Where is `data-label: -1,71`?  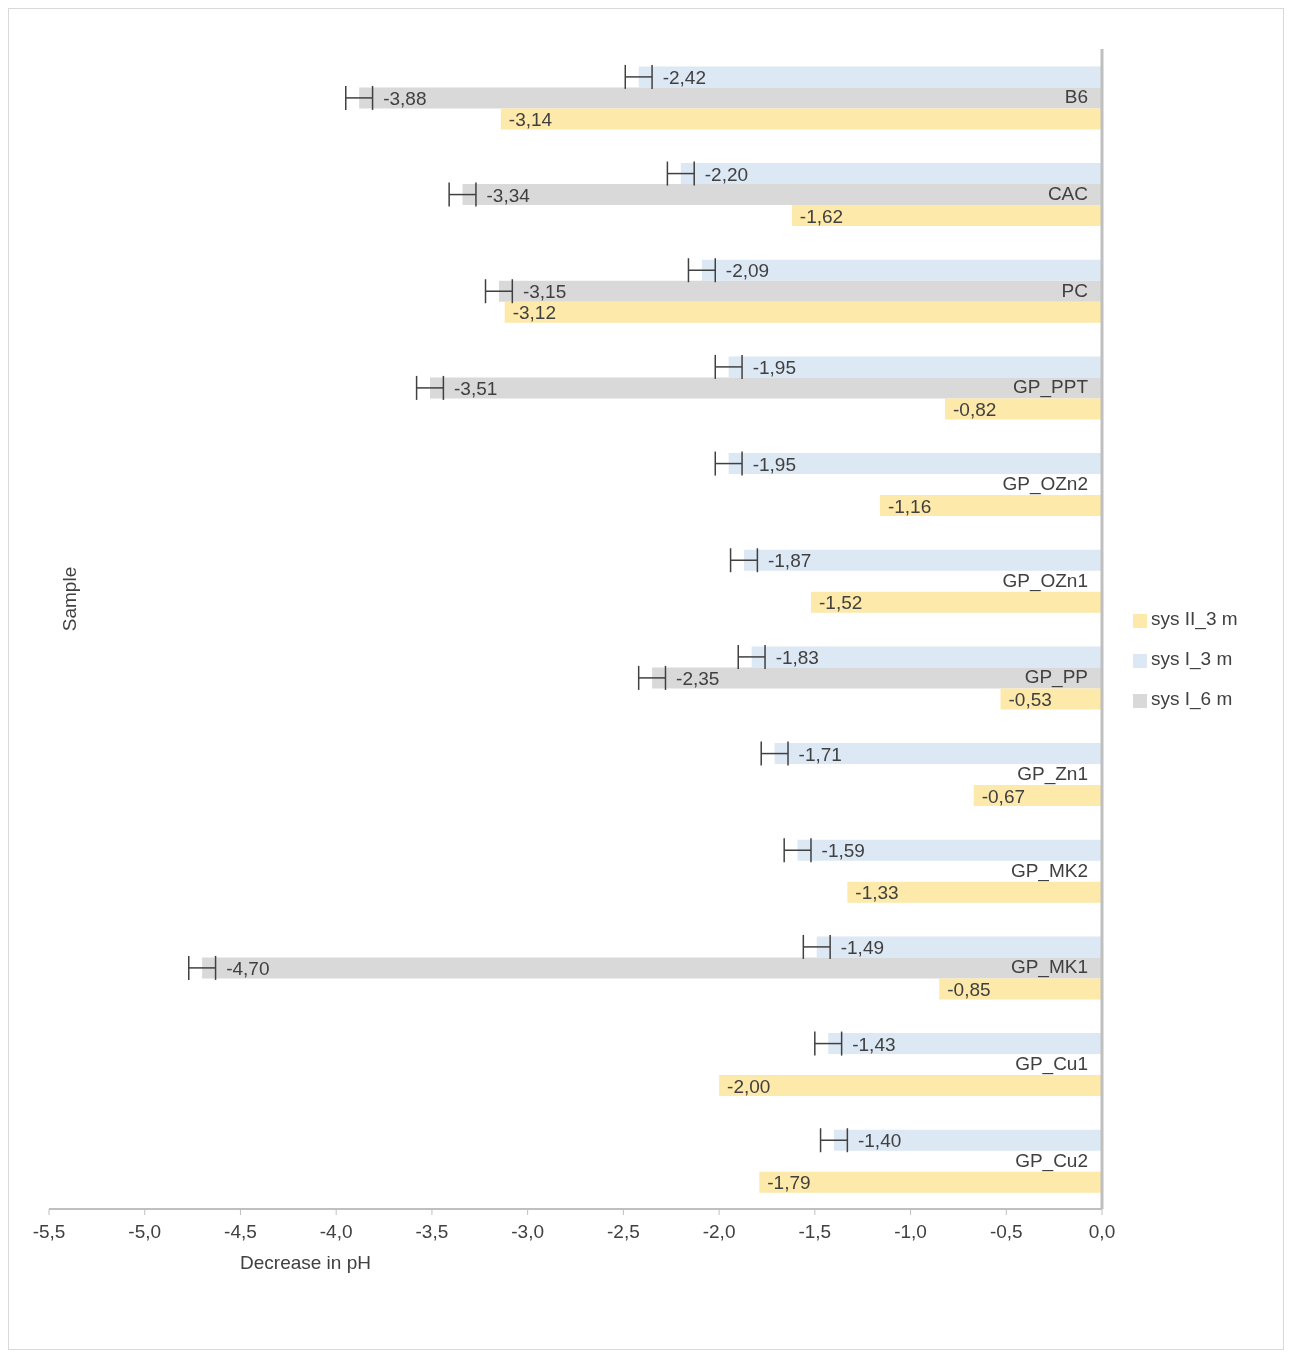
data-label: -1,71 is located at coordinates (820, 754).